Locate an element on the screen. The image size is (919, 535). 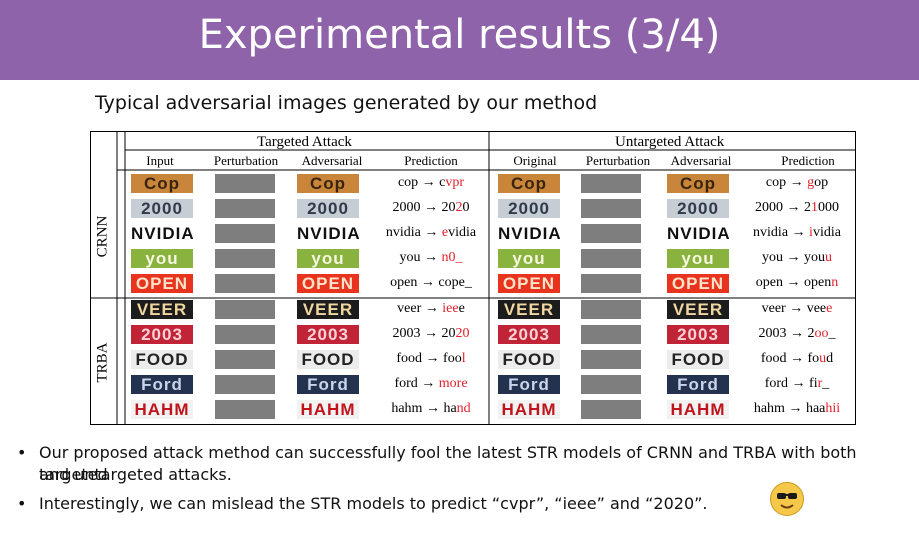
prediction-part-pre: 20 is located at coordinates (448, 333).